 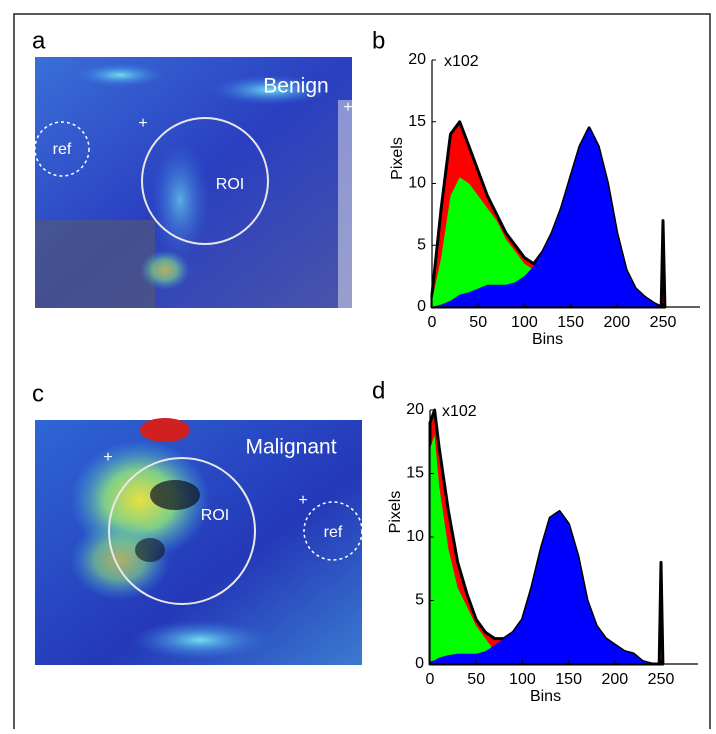 I want to click on panel-label: c, so click(x=38, y=393).